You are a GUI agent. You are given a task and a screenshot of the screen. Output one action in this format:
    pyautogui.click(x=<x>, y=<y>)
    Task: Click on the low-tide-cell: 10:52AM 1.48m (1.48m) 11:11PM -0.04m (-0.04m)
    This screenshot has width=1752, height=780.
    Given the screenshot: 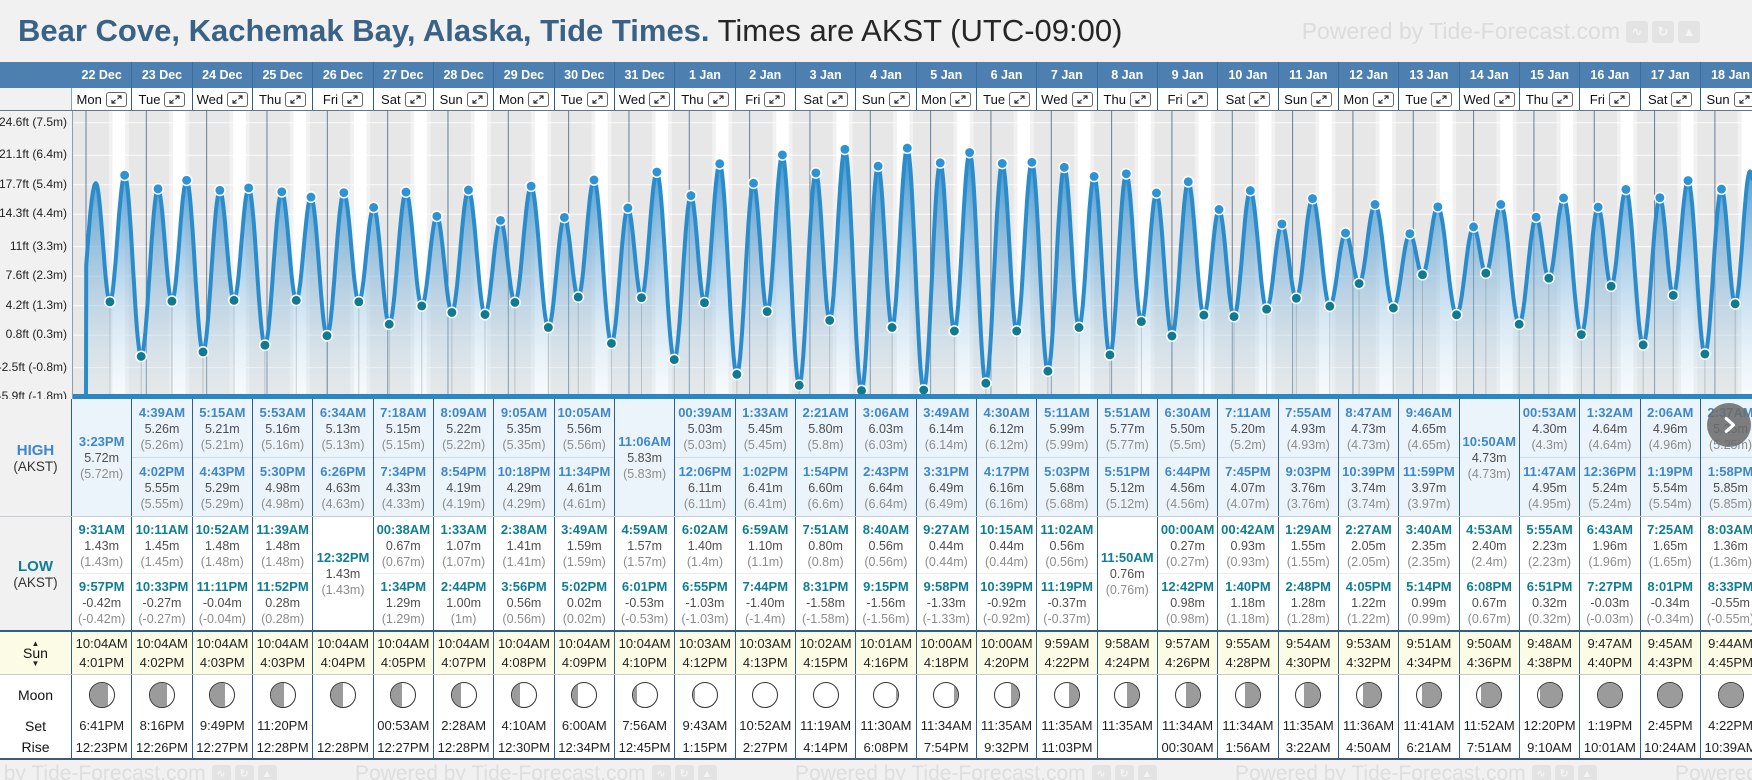 What is the action you would take?
    pyautogui.click(x=222, y=573)
    